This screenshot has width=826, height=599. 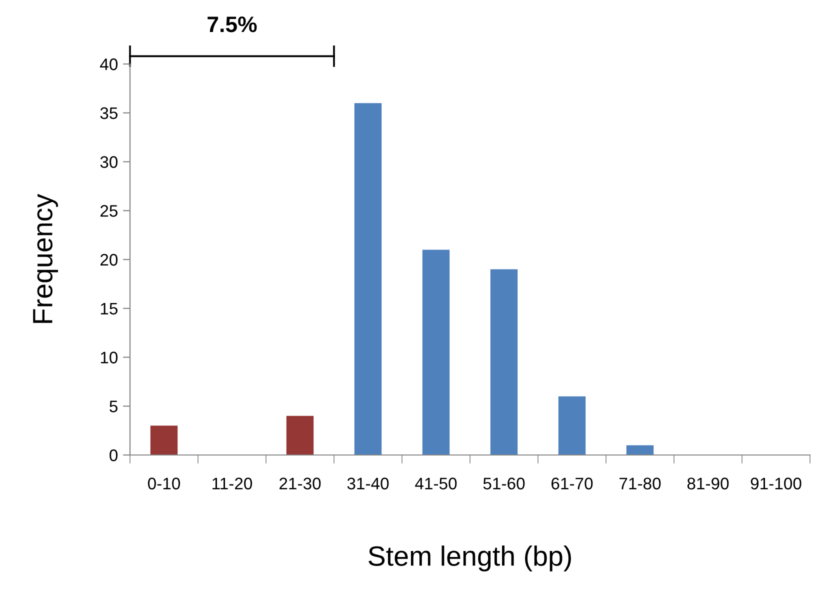 What do you see at coordinates (708, 484) in the screenshot?
I see `x-tick-label: 81-90` at bounding box center [708, 484].